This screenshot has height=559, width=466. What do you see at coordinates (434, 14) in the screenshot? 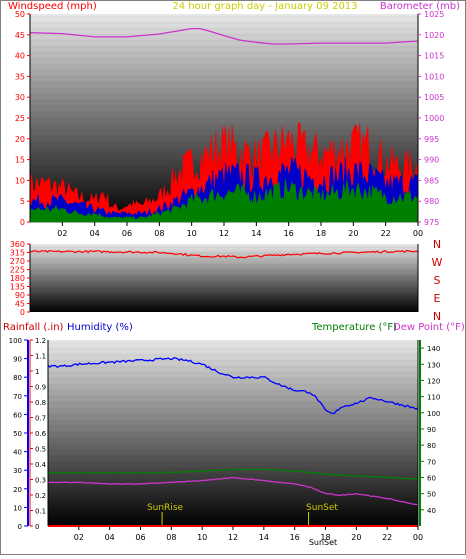
I see `baro-y-tick-label: 1025` at bounding box center [434, 14].